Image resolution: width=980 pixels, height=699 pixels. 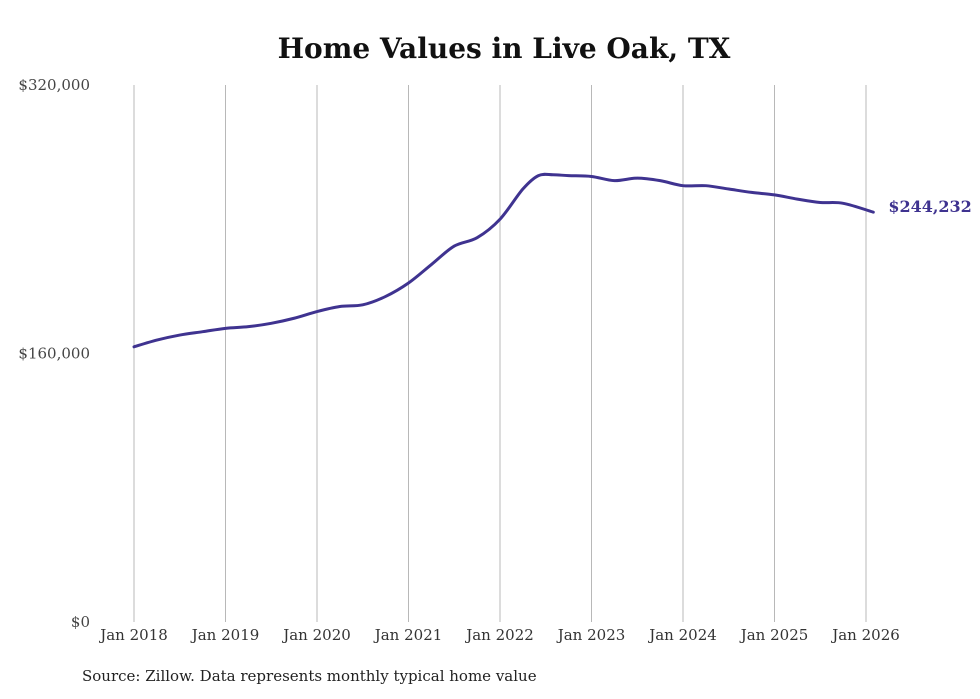 I want to click on y-axis-ticks: $0 $160,000 $320,000, so click(x=54, y=353).